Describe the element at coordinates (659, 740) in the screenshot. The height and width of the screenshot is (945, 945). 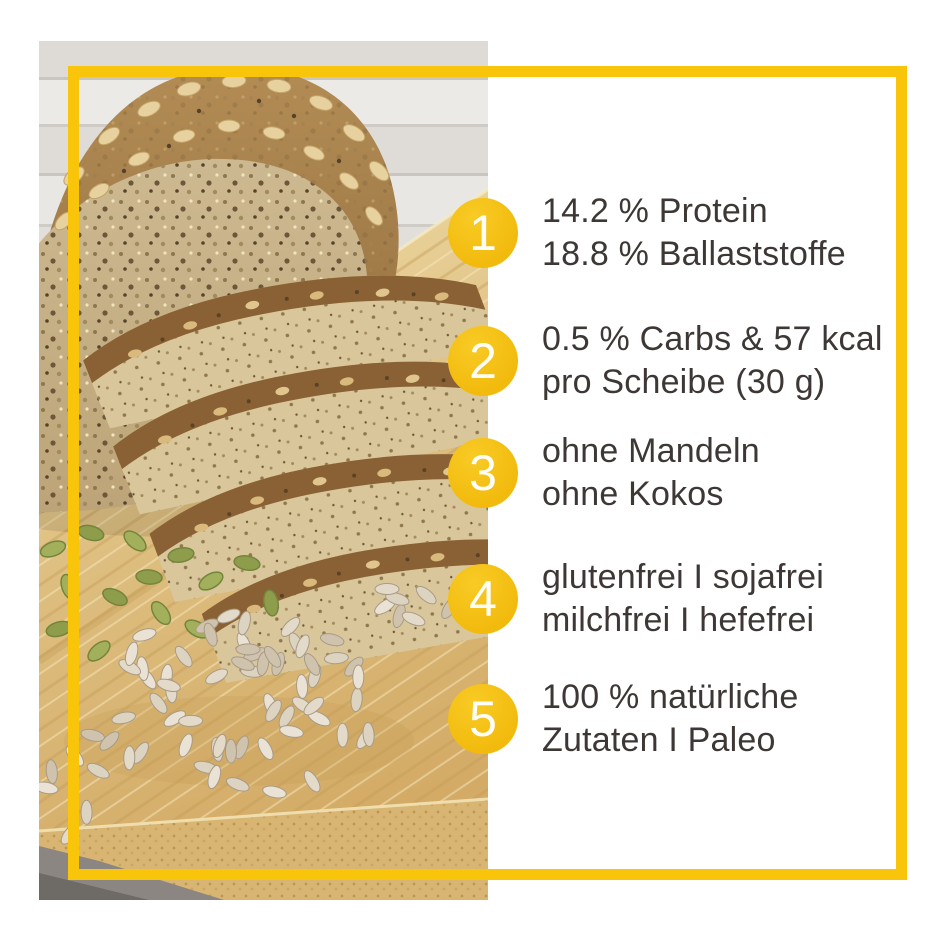
I see `feature-text-line: Zutaten I Paleo` at that location.